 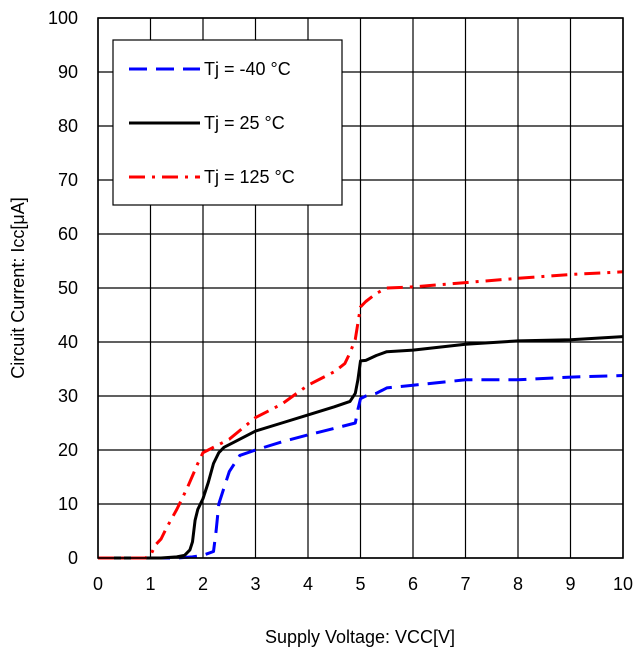 I want to click on x-tick-label: 2, so click(x=203, y=584).